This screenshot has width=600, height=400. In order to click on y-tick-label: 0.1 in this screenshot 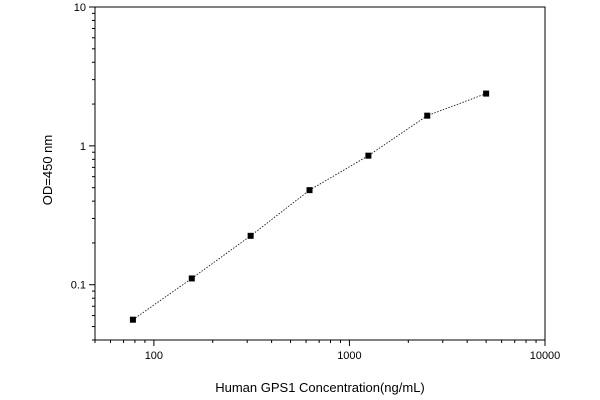, I will do `click(78, 286)`.